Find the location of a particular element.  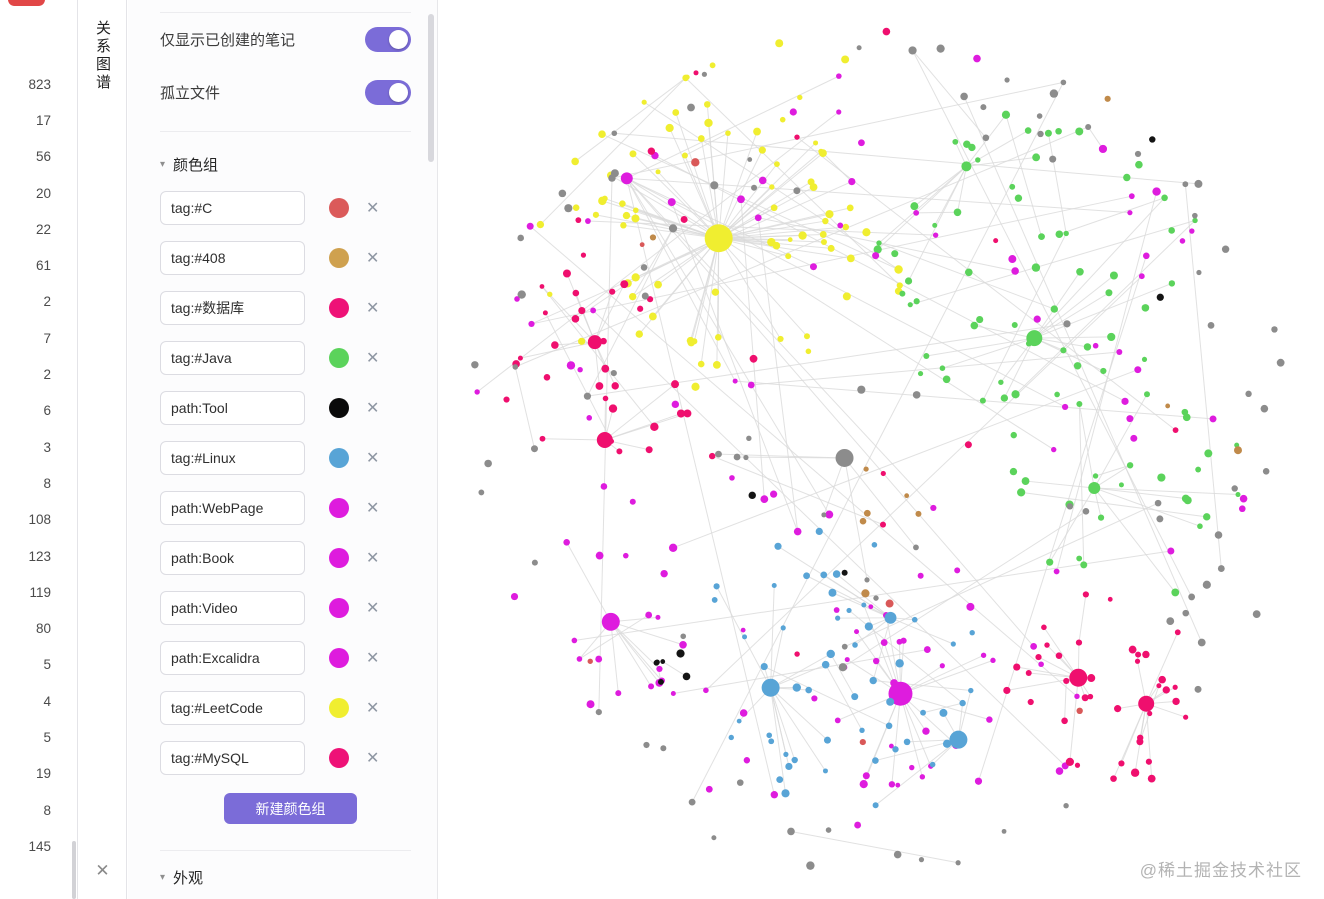

close-icon: ✕ is located at coordinates (102, 870).